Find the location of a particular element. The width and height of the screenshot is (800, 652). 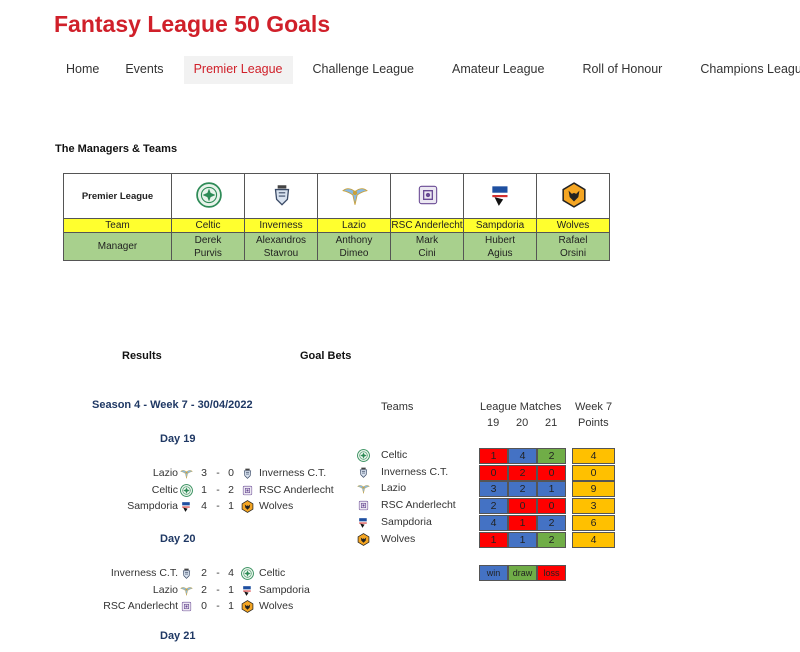

manager-name: Alexandros Stavrou is located at coordinates (281, 246).